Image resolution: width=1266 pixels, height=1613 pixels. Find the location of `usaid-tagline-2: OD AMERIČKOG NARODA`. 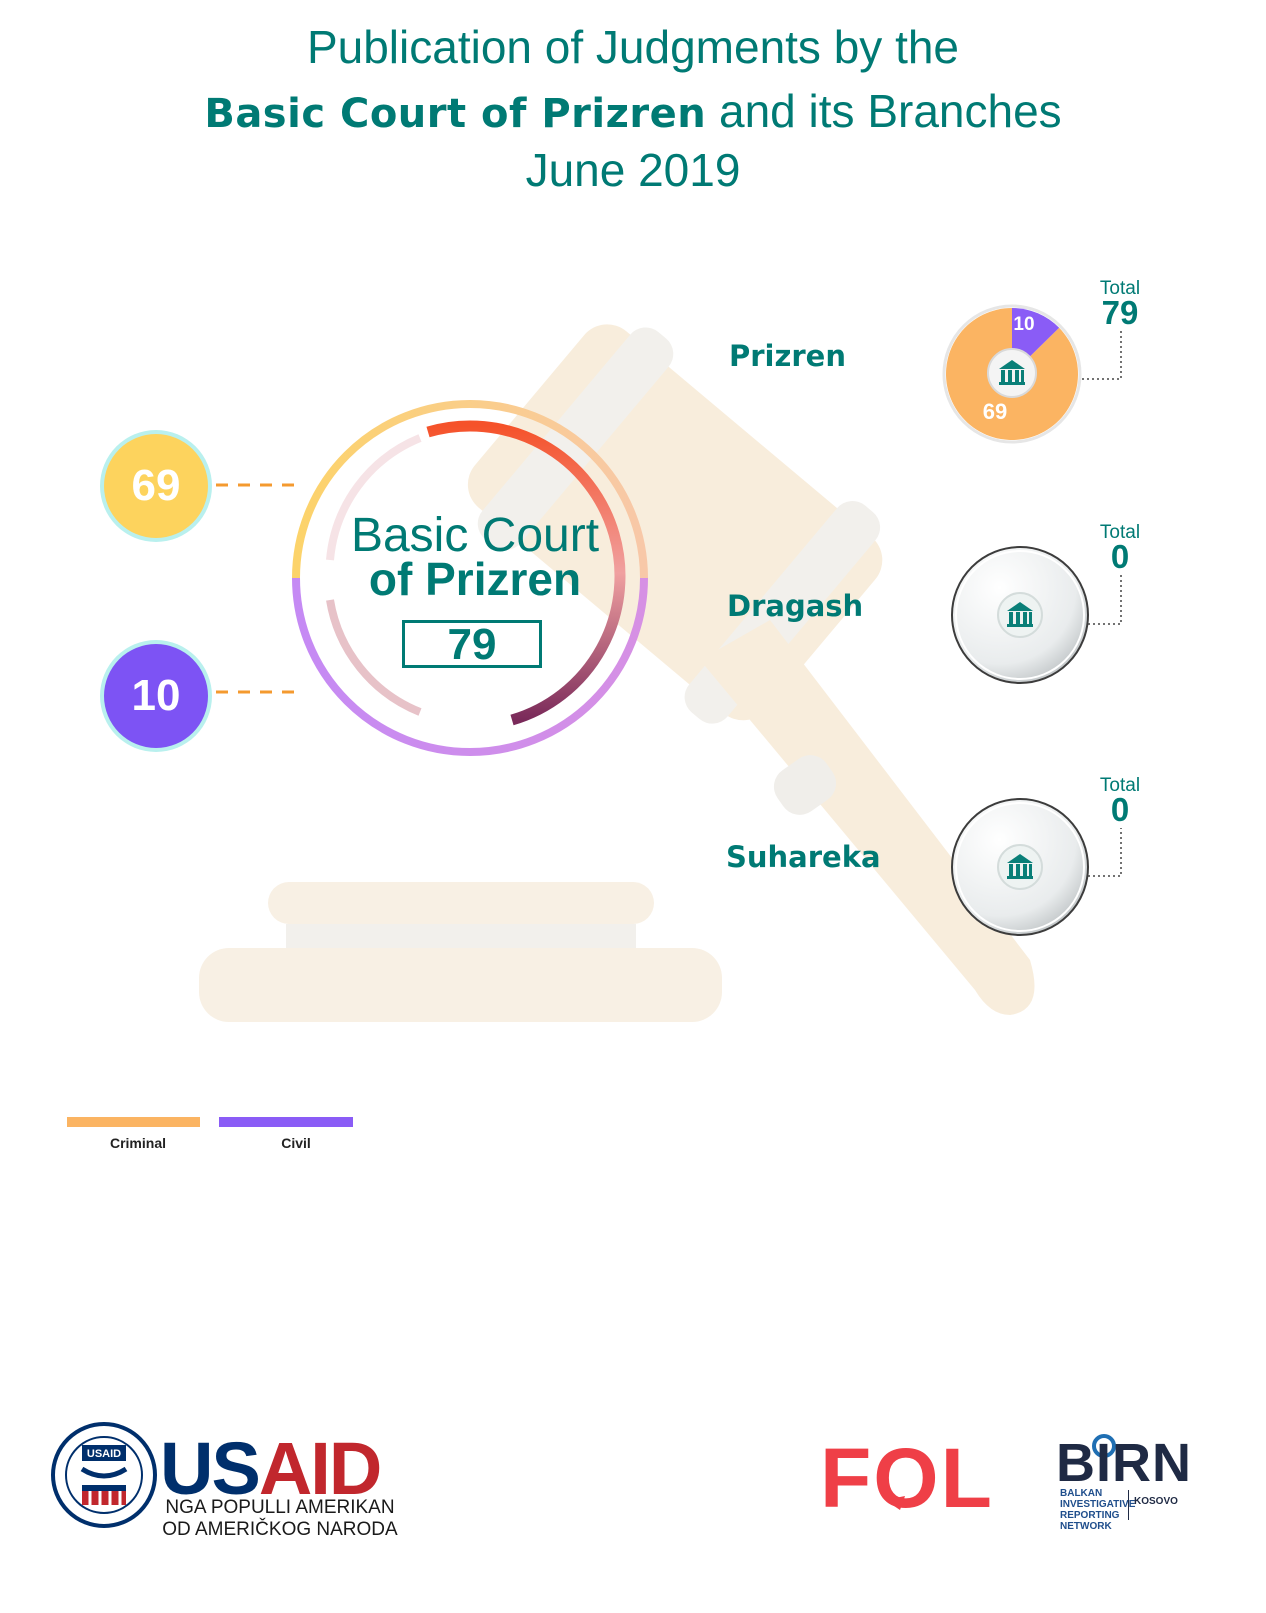

usaid-tagline-2: OD AMERIČKOG NARODA is located at coordinates (280, 1529).